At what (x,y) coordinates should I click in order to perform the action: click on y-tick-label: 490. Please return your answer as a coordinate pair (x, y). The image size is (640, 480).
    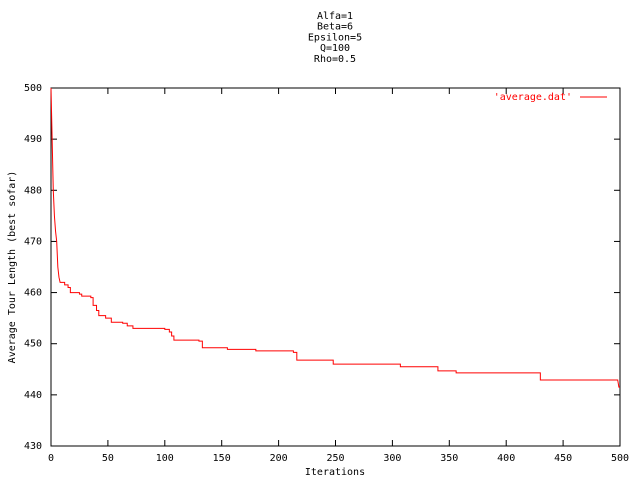
    Looking at the image, I should click on (33, 139).